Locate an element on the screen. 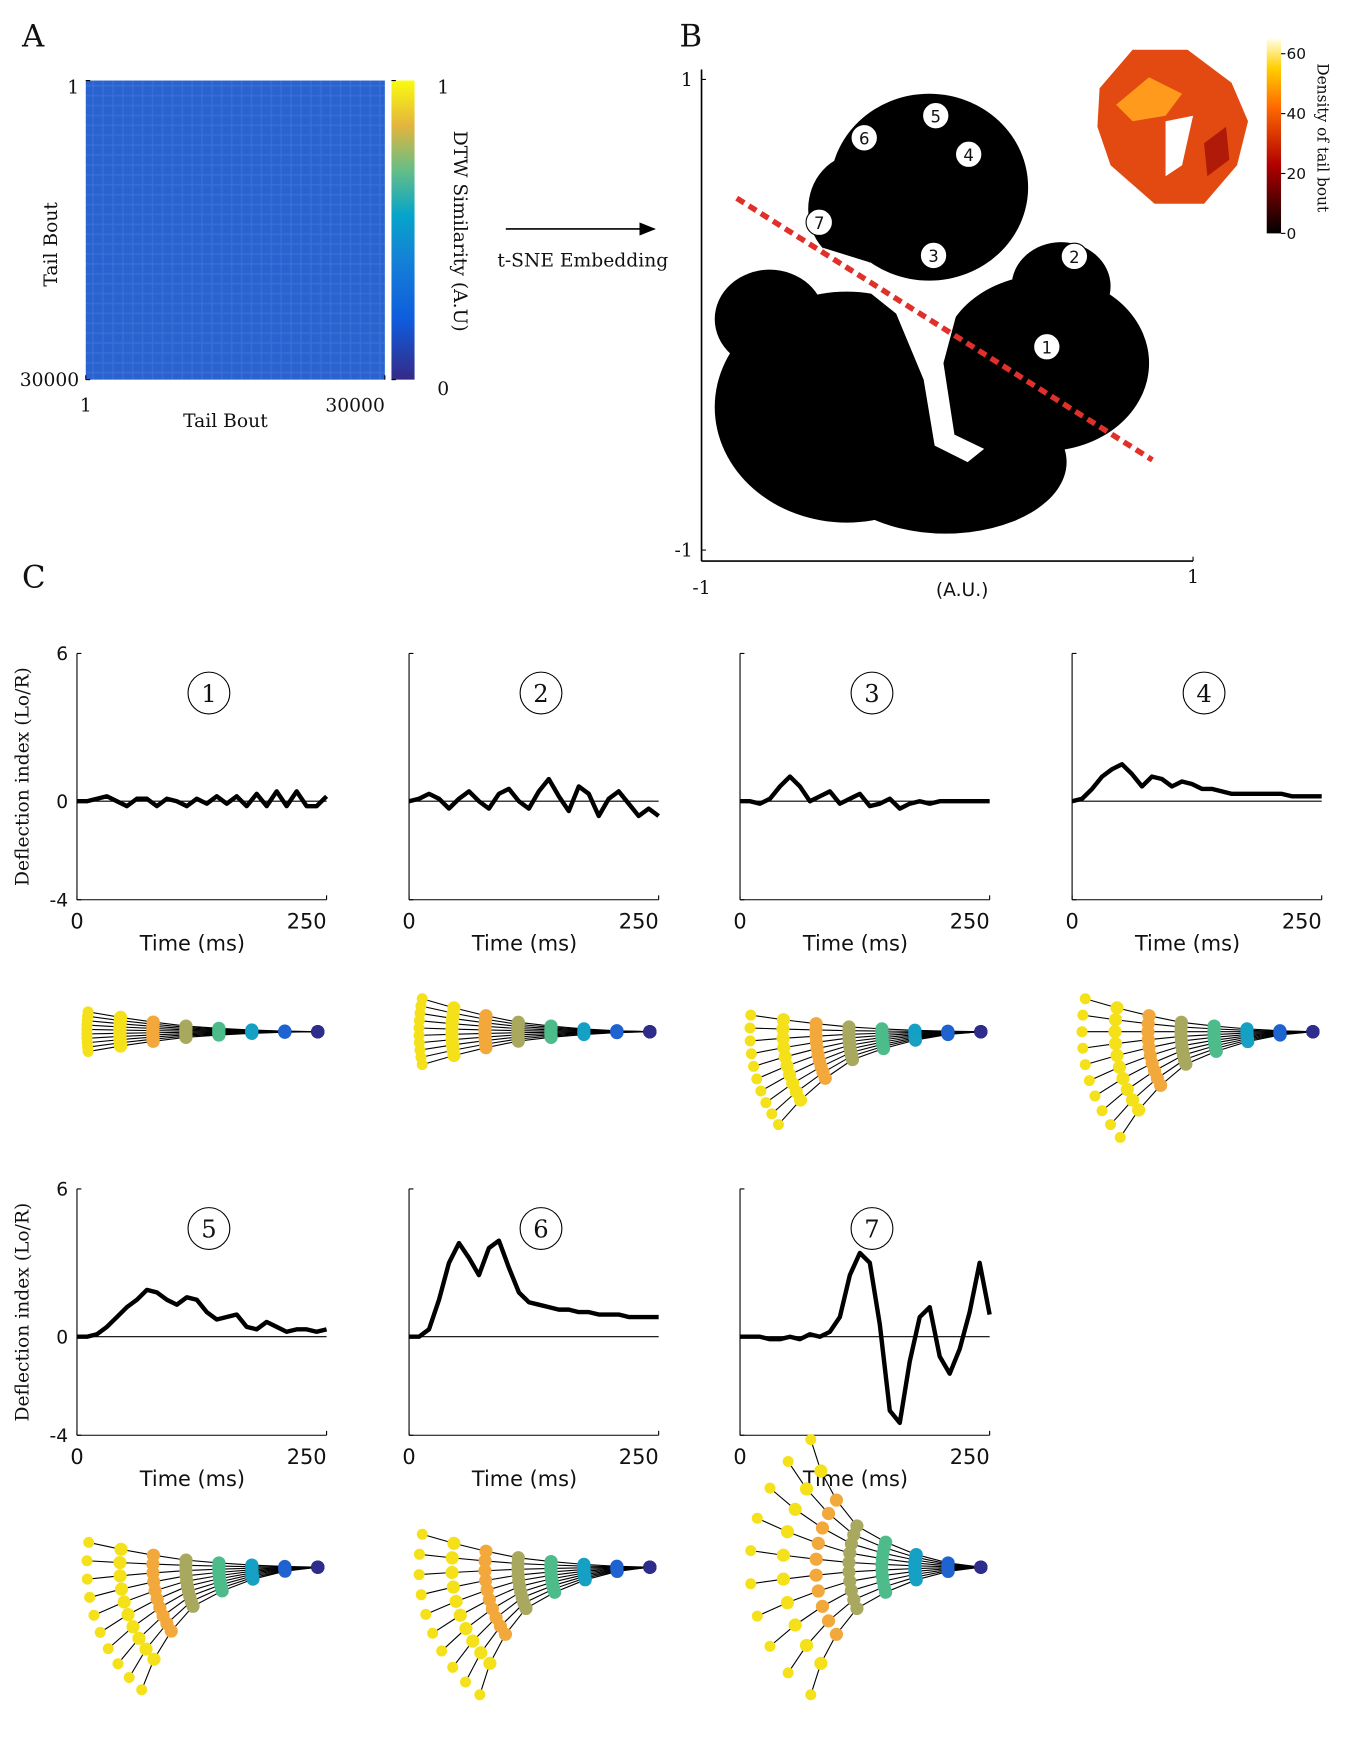  colorbar-label: DTW Similarity (A.U) is located at coordinates (459, 231).